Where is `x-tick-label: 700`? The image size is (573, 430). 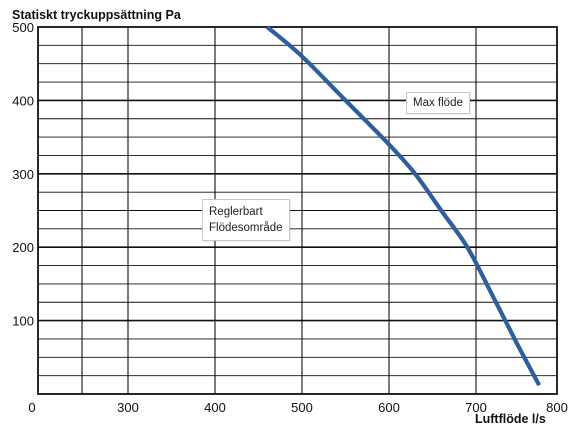 x-tick-label: 700 is located at coordinates (476, 407).